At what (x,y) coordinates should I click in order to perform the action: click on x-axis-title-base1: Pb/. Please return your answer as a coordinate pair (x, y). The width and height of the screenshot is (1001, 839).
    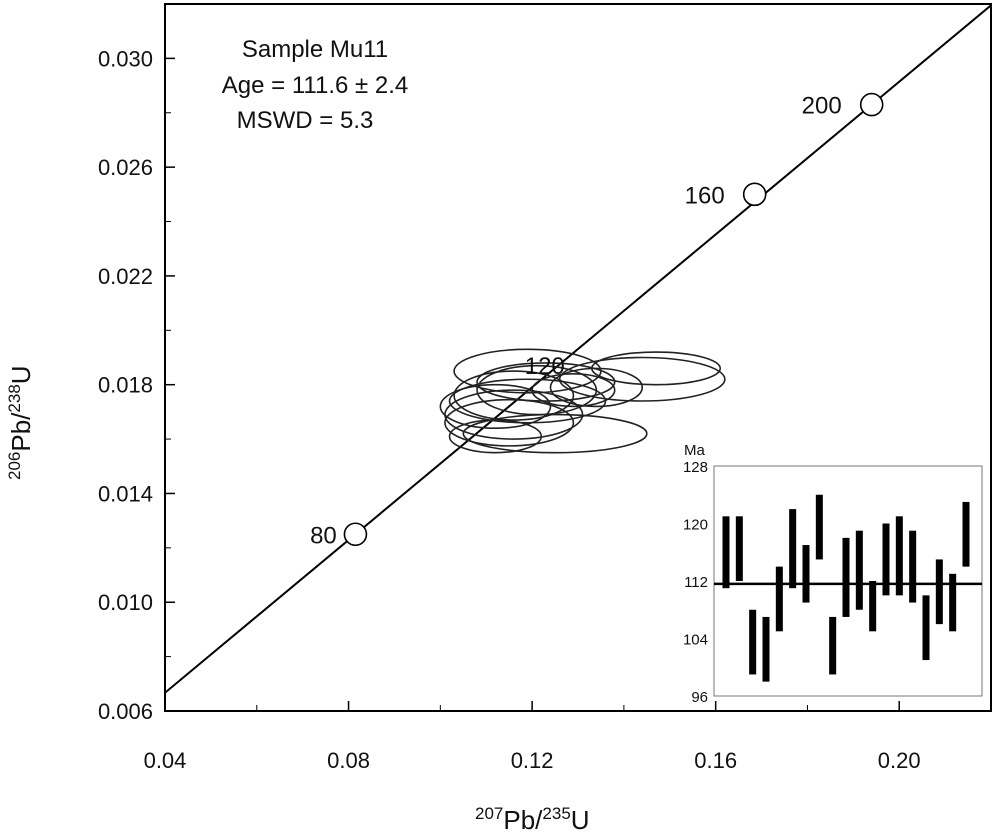
    Looking at the image, I should click on (523, 820).